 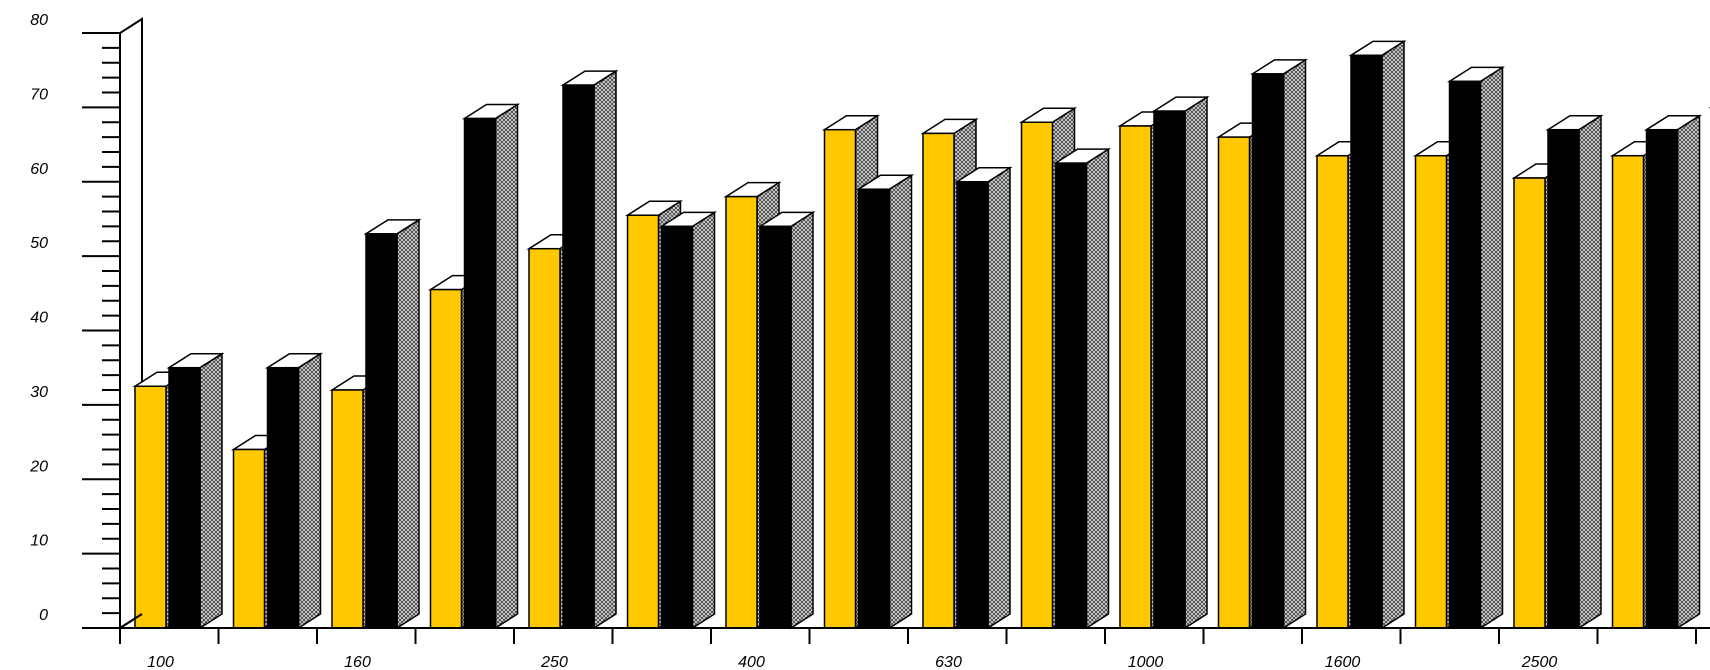 What do you see at coordinates (39, 169) in the screenshot?
I see `y-tick-label: 60` at bounding box center [39, 169].